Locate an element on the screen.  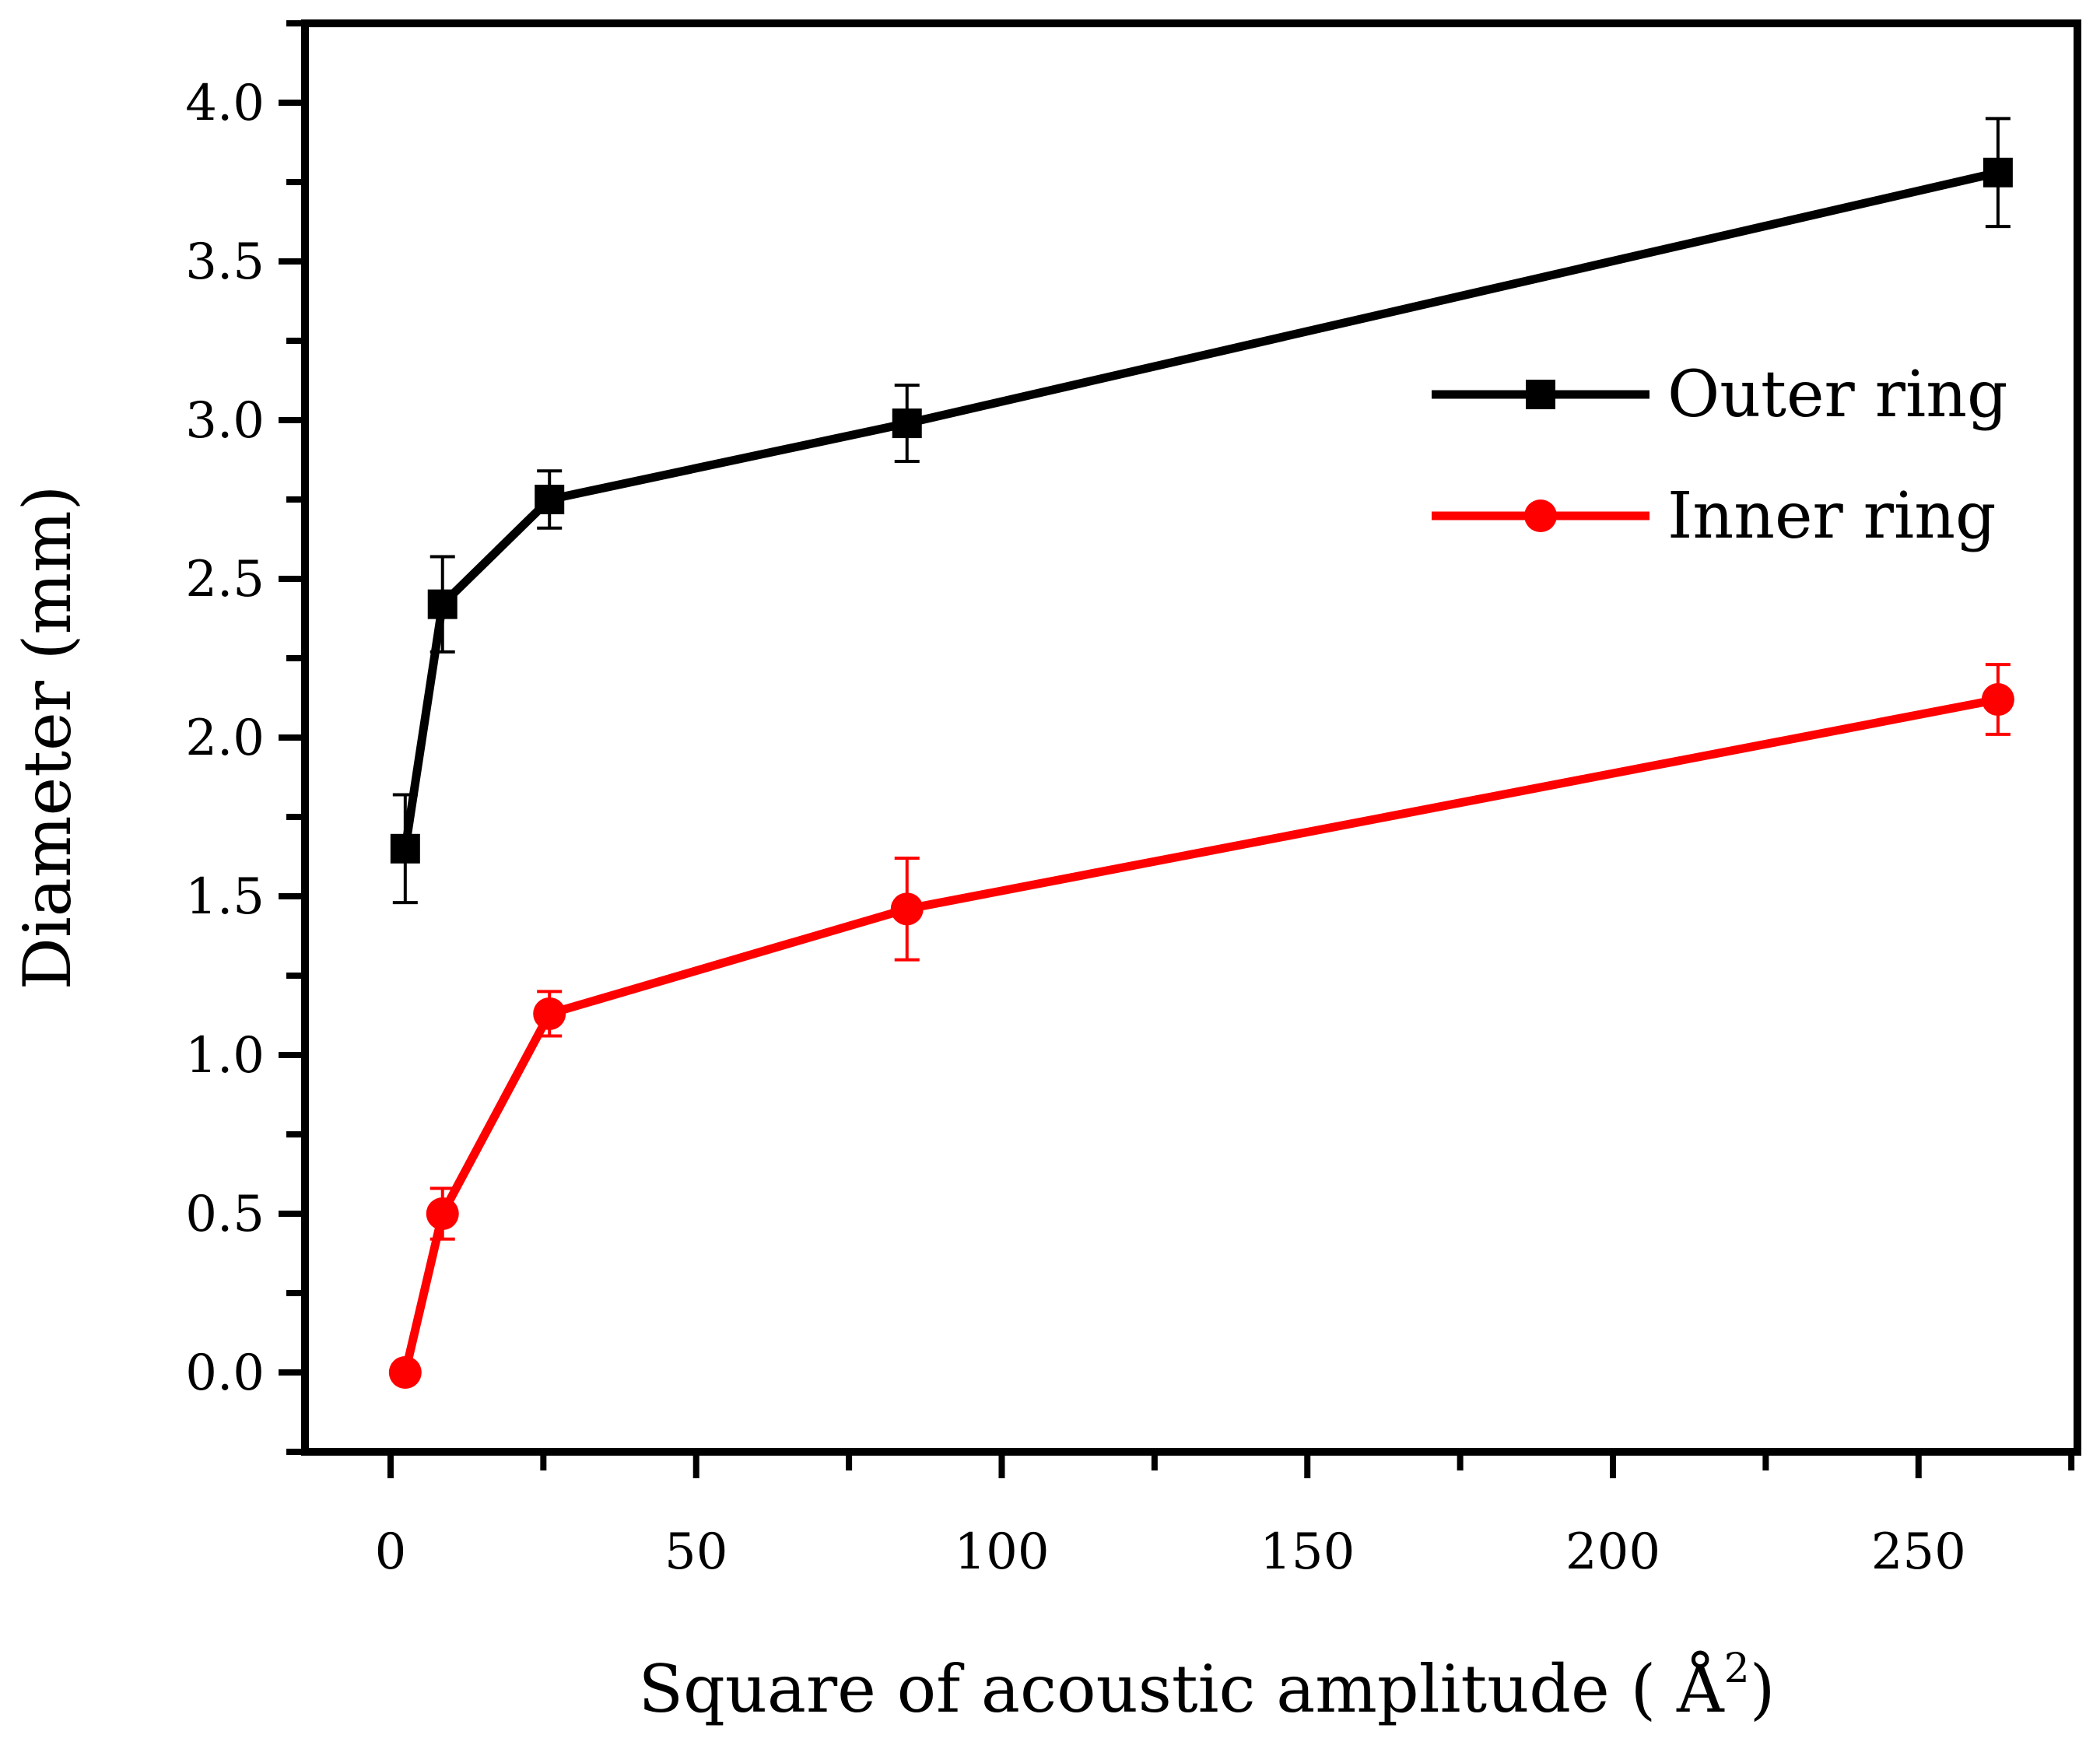
legend-label: Inner ring is located at coordinates (1832, 516).